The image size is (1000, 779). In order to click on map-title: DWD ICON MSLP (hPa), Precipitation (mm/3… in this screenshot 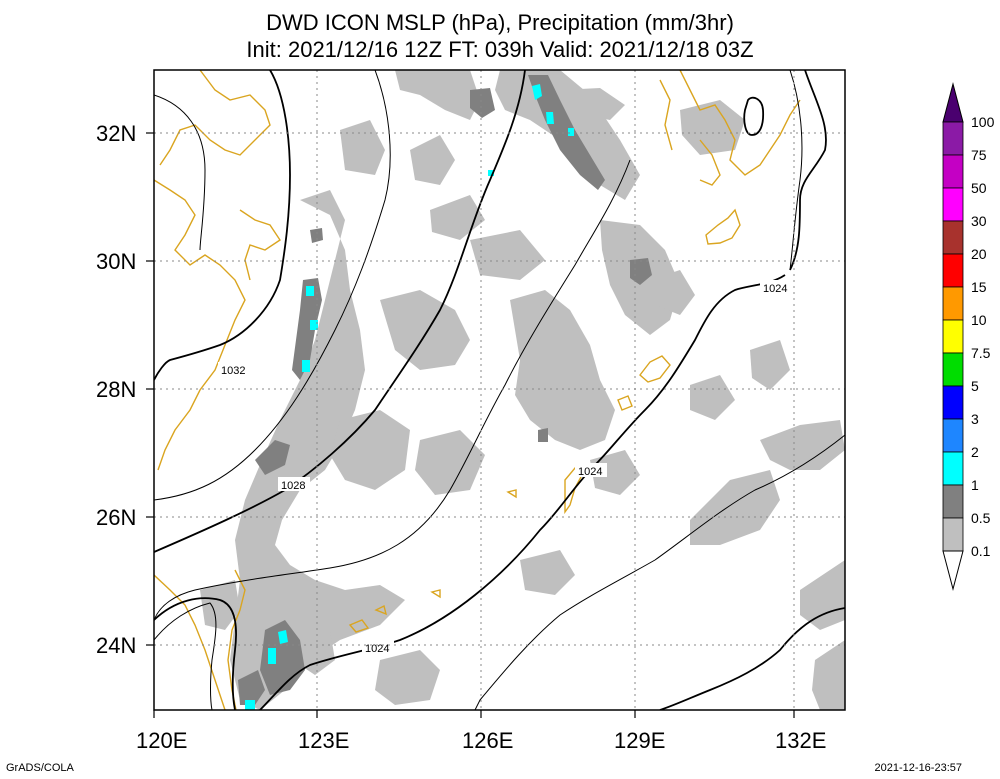, I will do `click(500, 22)`.